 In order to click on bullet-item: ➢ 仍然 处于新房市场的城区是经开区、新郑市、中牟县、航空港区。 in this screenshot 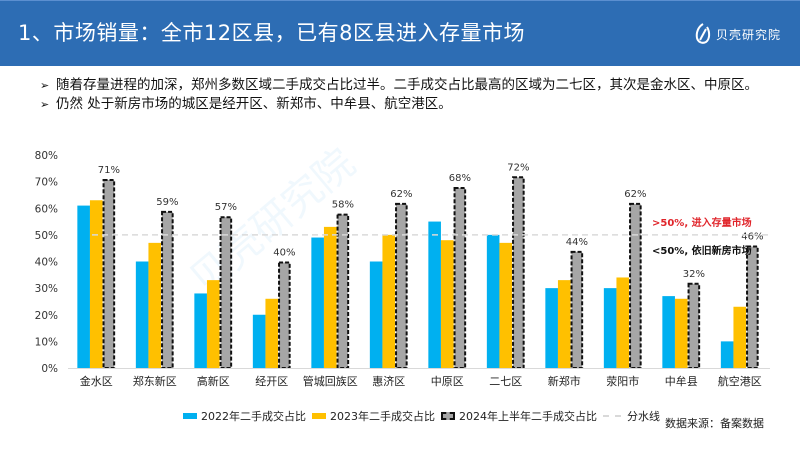, I will do `click(410, 104)`.